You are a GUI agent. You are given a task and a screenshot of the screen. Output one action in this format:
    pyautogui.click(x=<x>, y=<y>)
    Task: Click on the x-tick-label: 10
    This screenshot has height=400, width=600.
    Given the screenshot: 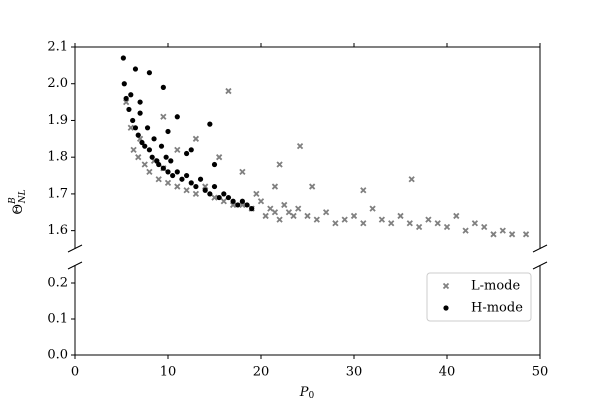 What is the action you would take?
    pyautogui.click(x=168, y=372)
    